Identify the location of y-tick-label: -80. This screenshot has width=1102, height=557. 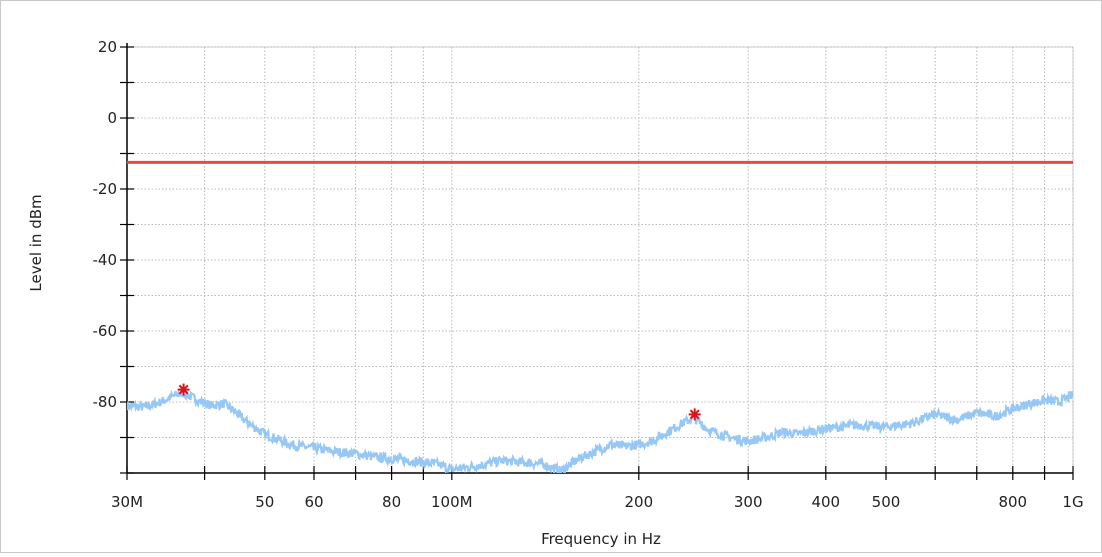
(105, 402).